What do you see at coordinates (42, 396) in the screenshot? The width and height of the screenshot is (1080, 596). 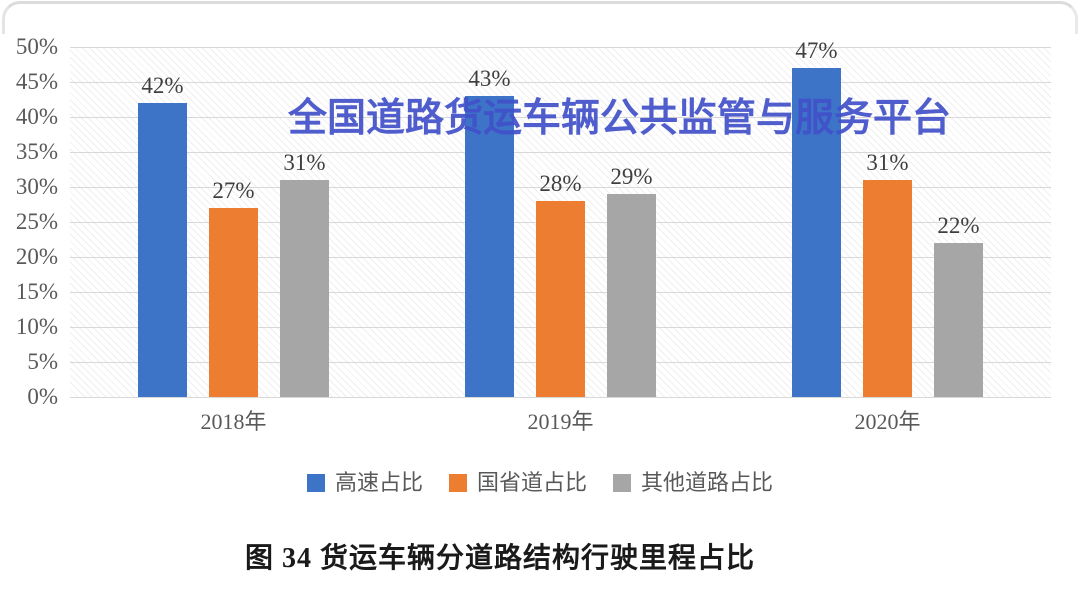 I see `y-tick-label: 0%` at bounding box center [42, 396].